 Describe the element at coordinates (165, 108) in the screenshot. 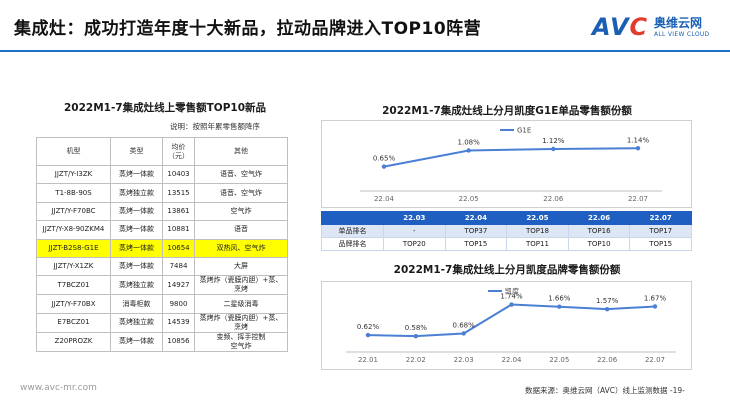

I see `rank-table-title: 2022M1-7集成灶线上零售额TOP10新品` at that location.